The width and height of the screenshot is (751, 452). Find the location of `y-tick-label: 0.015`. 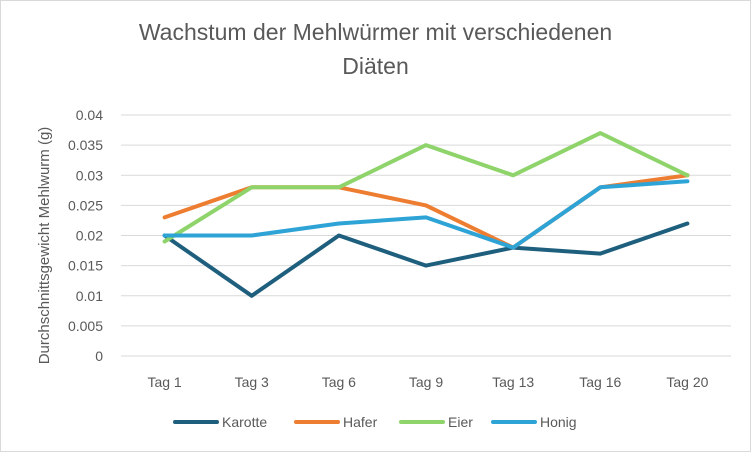

y-tick-label: 0.015 is located at coordinates (85, 266).